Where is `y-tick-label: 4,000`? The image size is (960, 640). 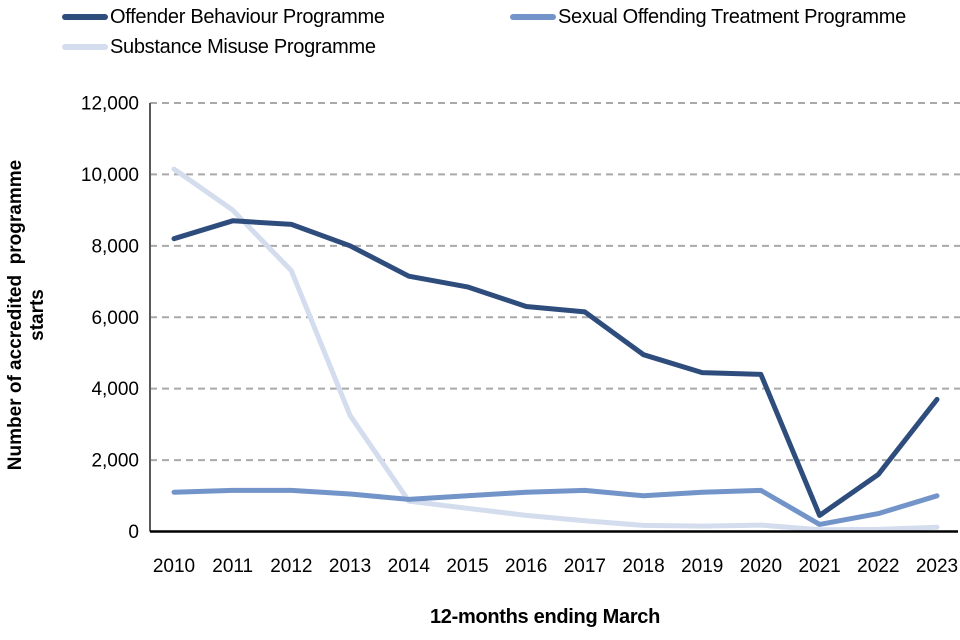
y-tick-label: 4,000 is located at coordinates (115, 389).